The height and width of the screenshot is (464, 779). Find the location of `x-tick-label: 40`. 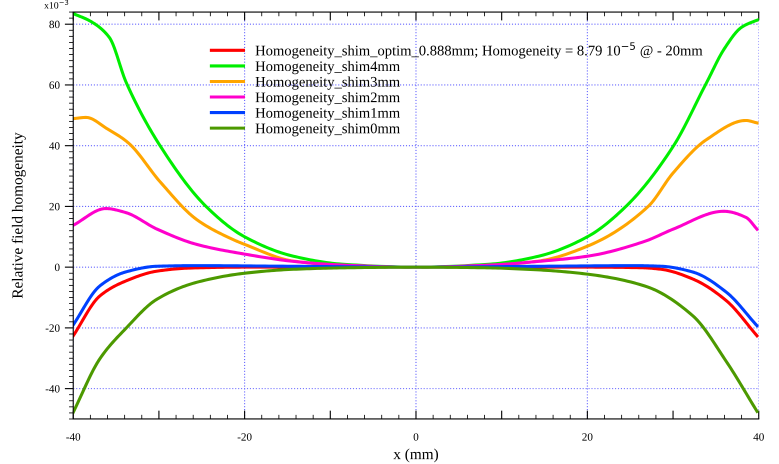

x-tick-label: 40 is located at coordinates (758, 437).